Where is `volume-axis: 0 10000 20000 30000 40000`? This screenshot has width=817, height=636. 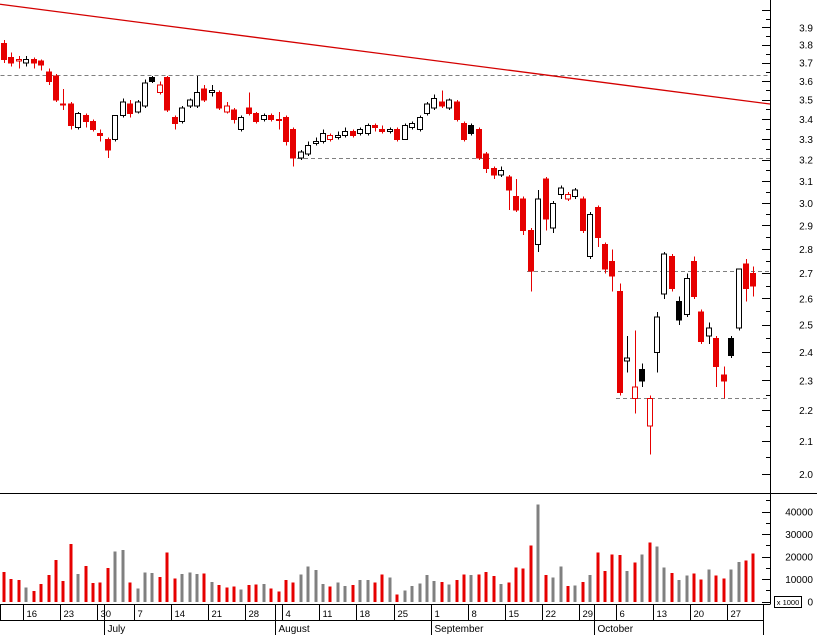 volume-axis: 0 10000 20000 30000 40000 is located at coordinates (787, 554).